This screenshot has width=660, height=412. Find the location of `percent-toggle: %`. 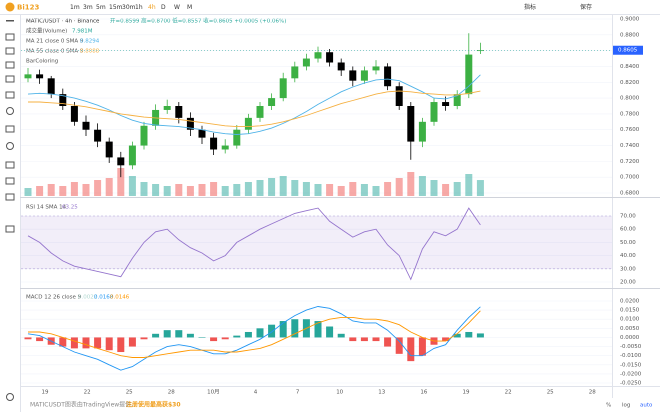

percent-toggle: % is located at coordinates (608, 406).